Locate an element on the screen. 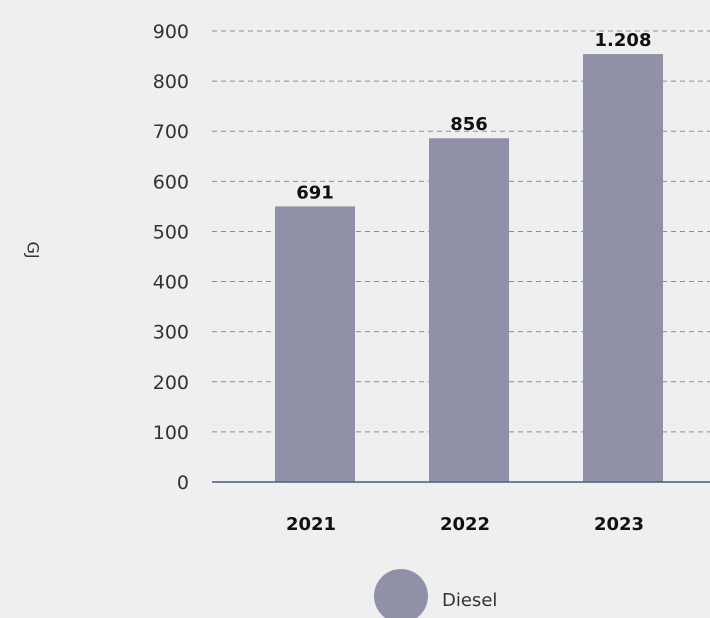 This screenshot has width=710, height=618. y-tick-800: 800 is located at coordinates (171, 82).